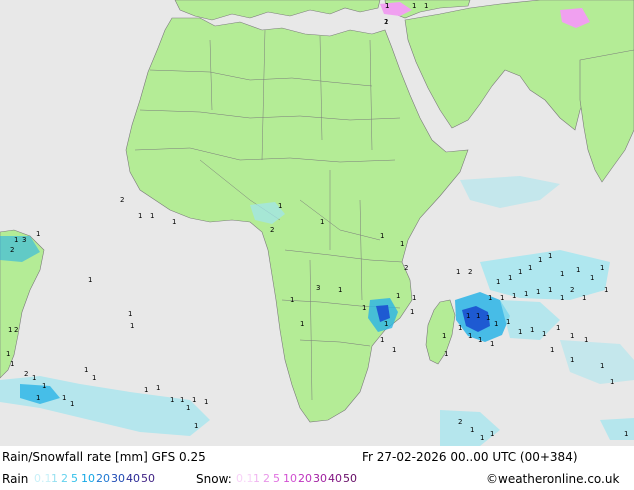 The width and height of the screenshot is (634, 490). I want to click on credit-link: ©weatheronline.co.uk, so click(553, 479).